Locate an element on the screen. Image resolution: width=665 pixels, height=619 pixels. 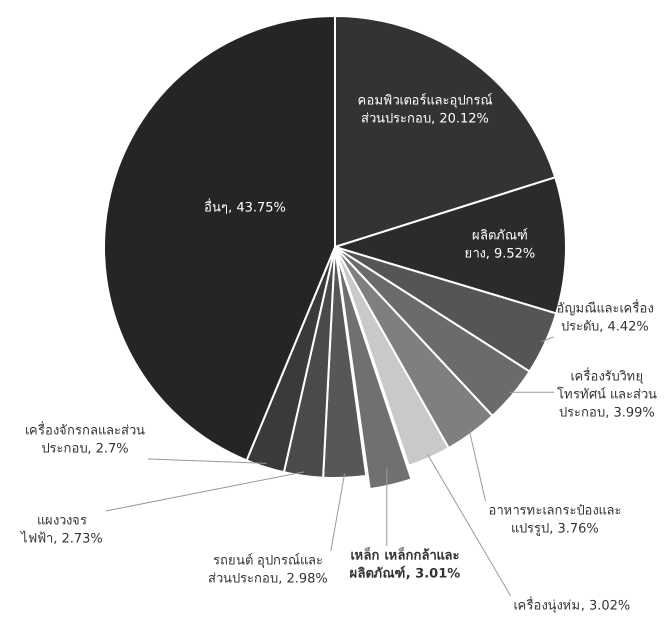
slice-label: แผงวงจรไฟฟ้า, 2.73% is located at coordinates (61, 529).